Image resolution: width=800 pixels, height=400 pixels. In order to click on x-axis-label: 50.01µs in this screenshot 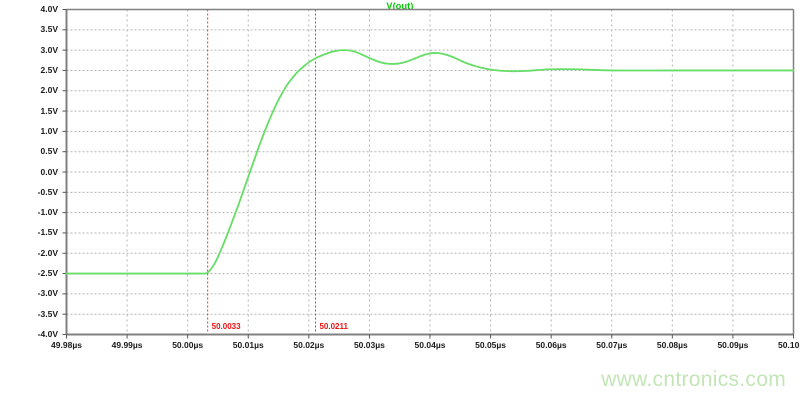, I will do `click(248, 344)`.